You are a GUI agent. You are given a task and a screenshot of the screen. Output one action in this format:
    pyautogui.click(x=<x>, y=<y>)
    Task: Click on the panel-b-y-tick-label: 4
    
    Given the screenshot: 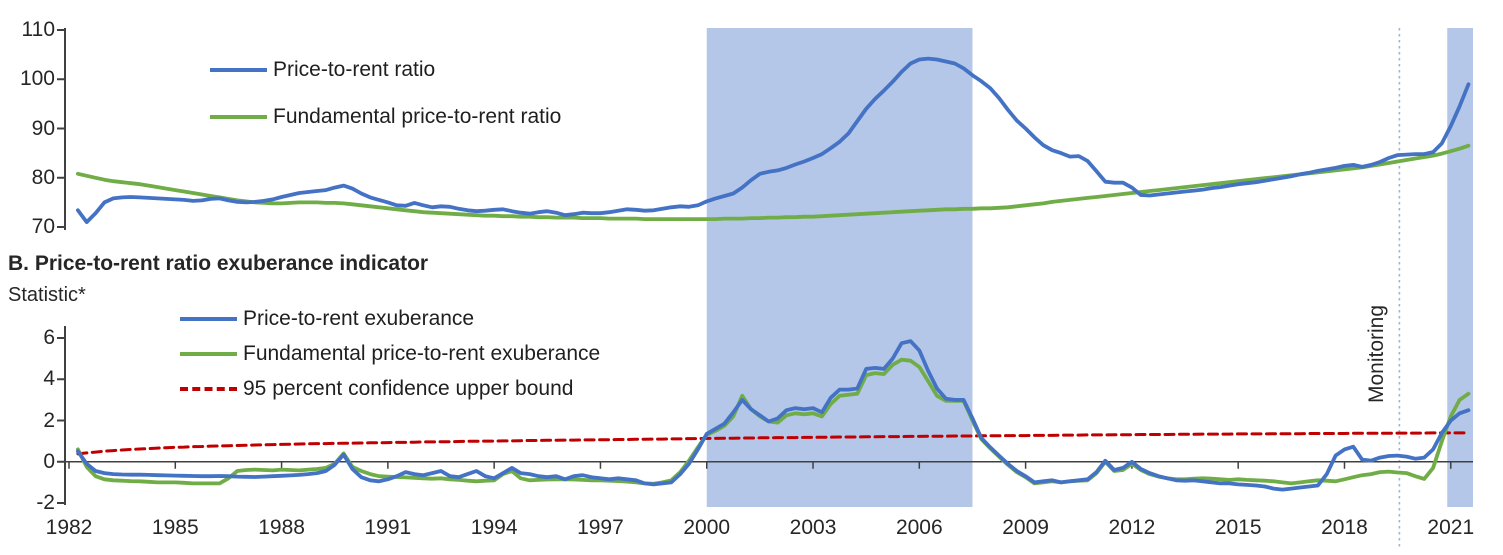 What is the action you would take?
    pyautogui.click(x=49, y=379)
    